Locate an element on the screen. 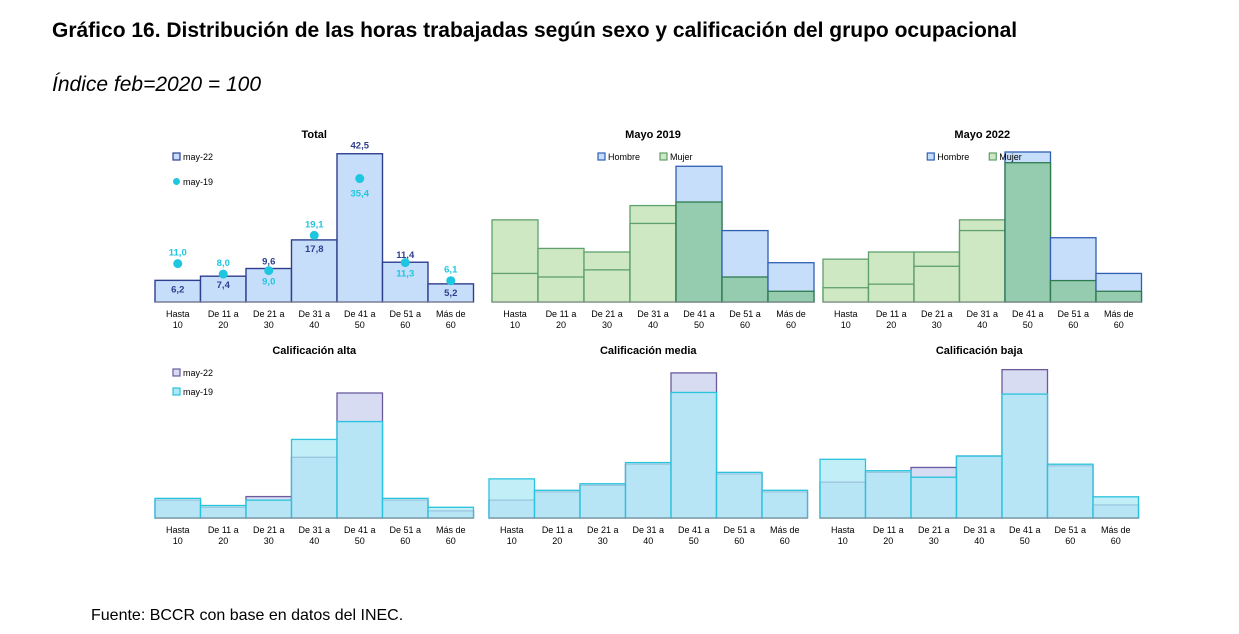  bar-label-may22: 6,2 is located at coordinates (177, 289).